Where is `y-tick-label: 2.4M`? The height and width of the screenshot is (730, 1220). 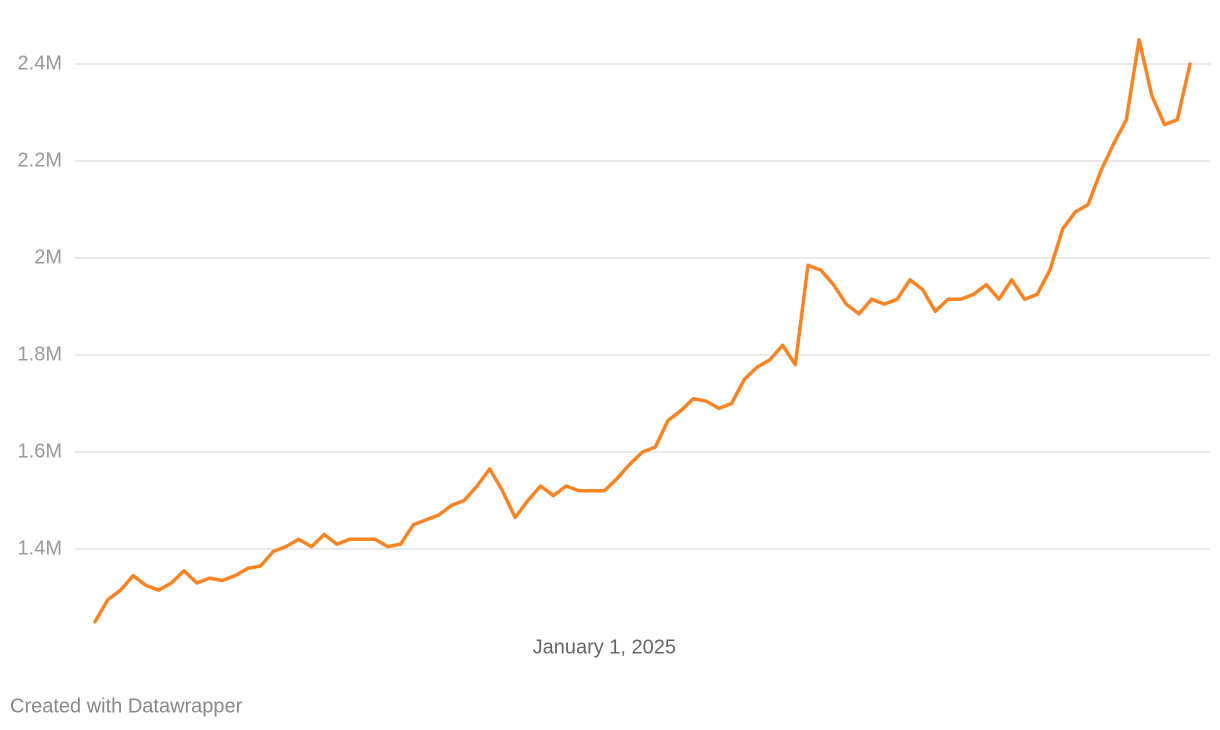 y-tick-label: 2.4M is located at coordinates (40, 63).